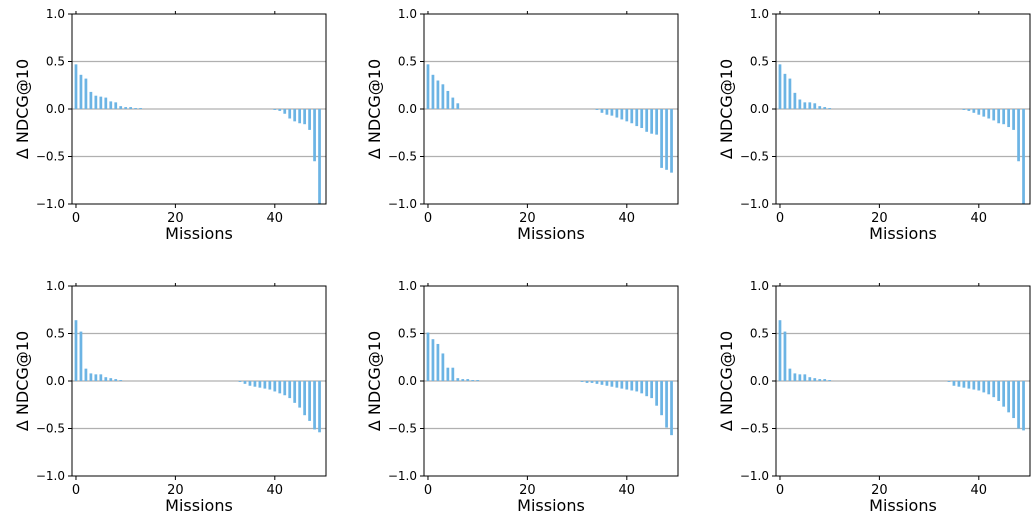 This screenshot has width=1031, height=521. What do you see at coordinates (55, 14) in the screenshot?
I see `chart-1-ytick-label-4: 1.0` at bounding box center [55, 14].